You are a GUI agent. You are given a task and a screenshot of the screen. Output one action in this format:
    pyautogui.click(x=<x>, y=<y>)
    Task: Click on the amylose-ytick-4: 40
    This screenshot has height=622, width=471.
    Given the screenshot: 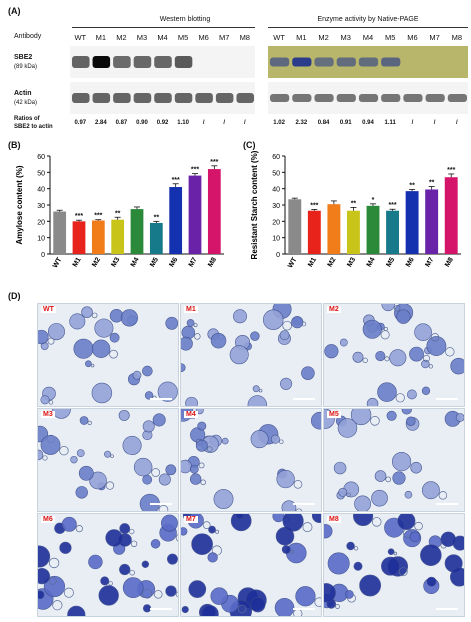 What is the action you would take?
    pyautogui.click(x=41, y=190)
    